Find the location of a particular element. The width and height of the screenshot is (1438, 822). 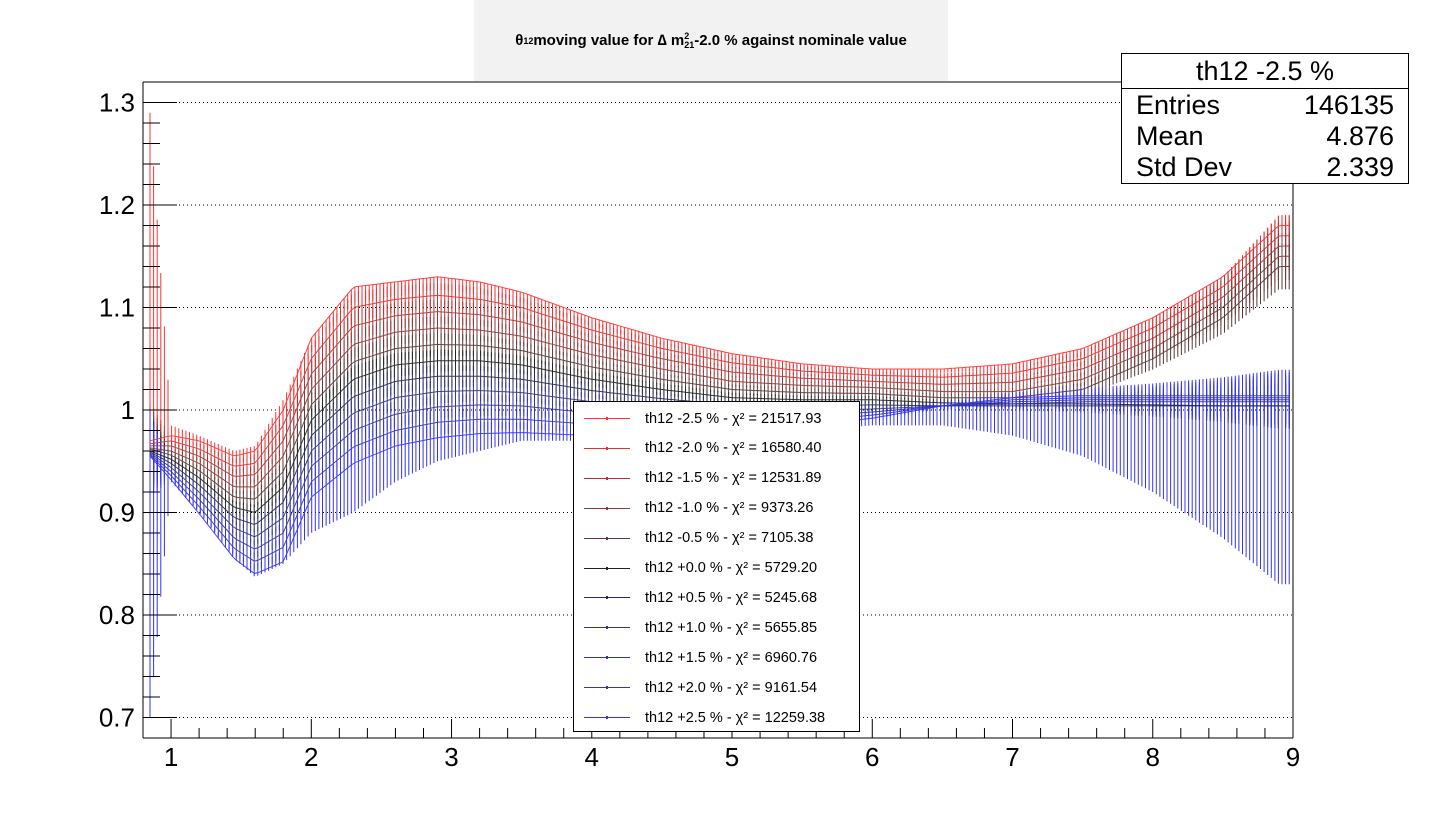

legend-entry: th12 -2.5 % - χ² = 21517.93 is located at coordinates (716, 418).